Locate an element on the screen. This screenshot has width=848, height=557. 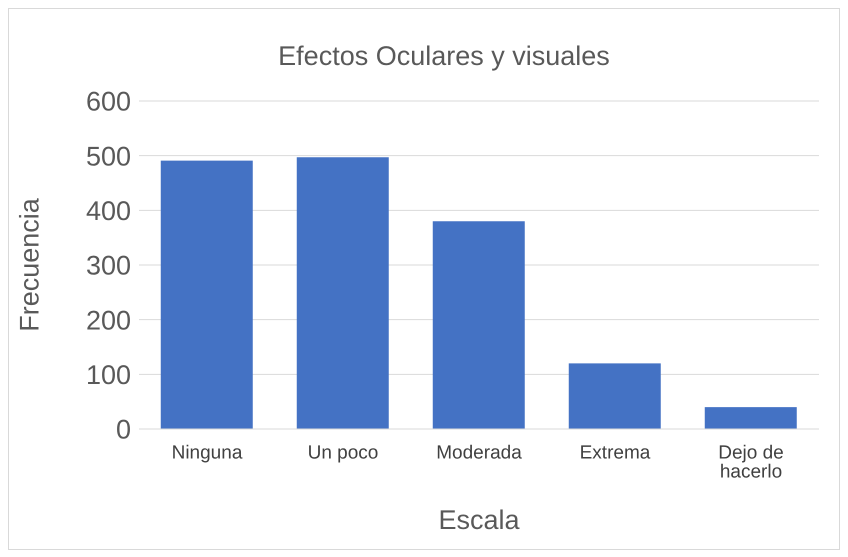
x-tick-label: Dejo de hacerlo is located at coordinates (751, 462).